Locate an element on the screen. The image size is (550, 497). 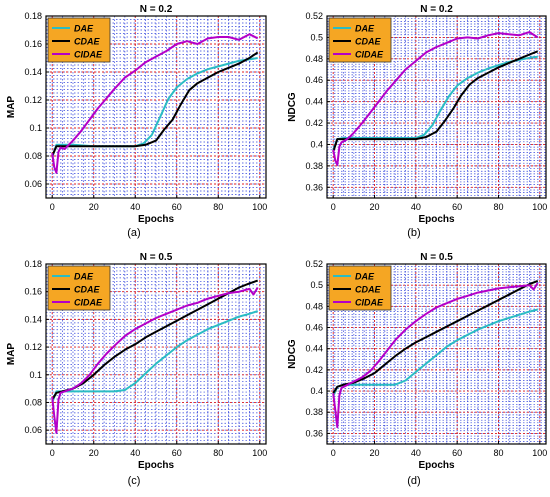
panel-caption: (a) is located at coordinates (133, 233).